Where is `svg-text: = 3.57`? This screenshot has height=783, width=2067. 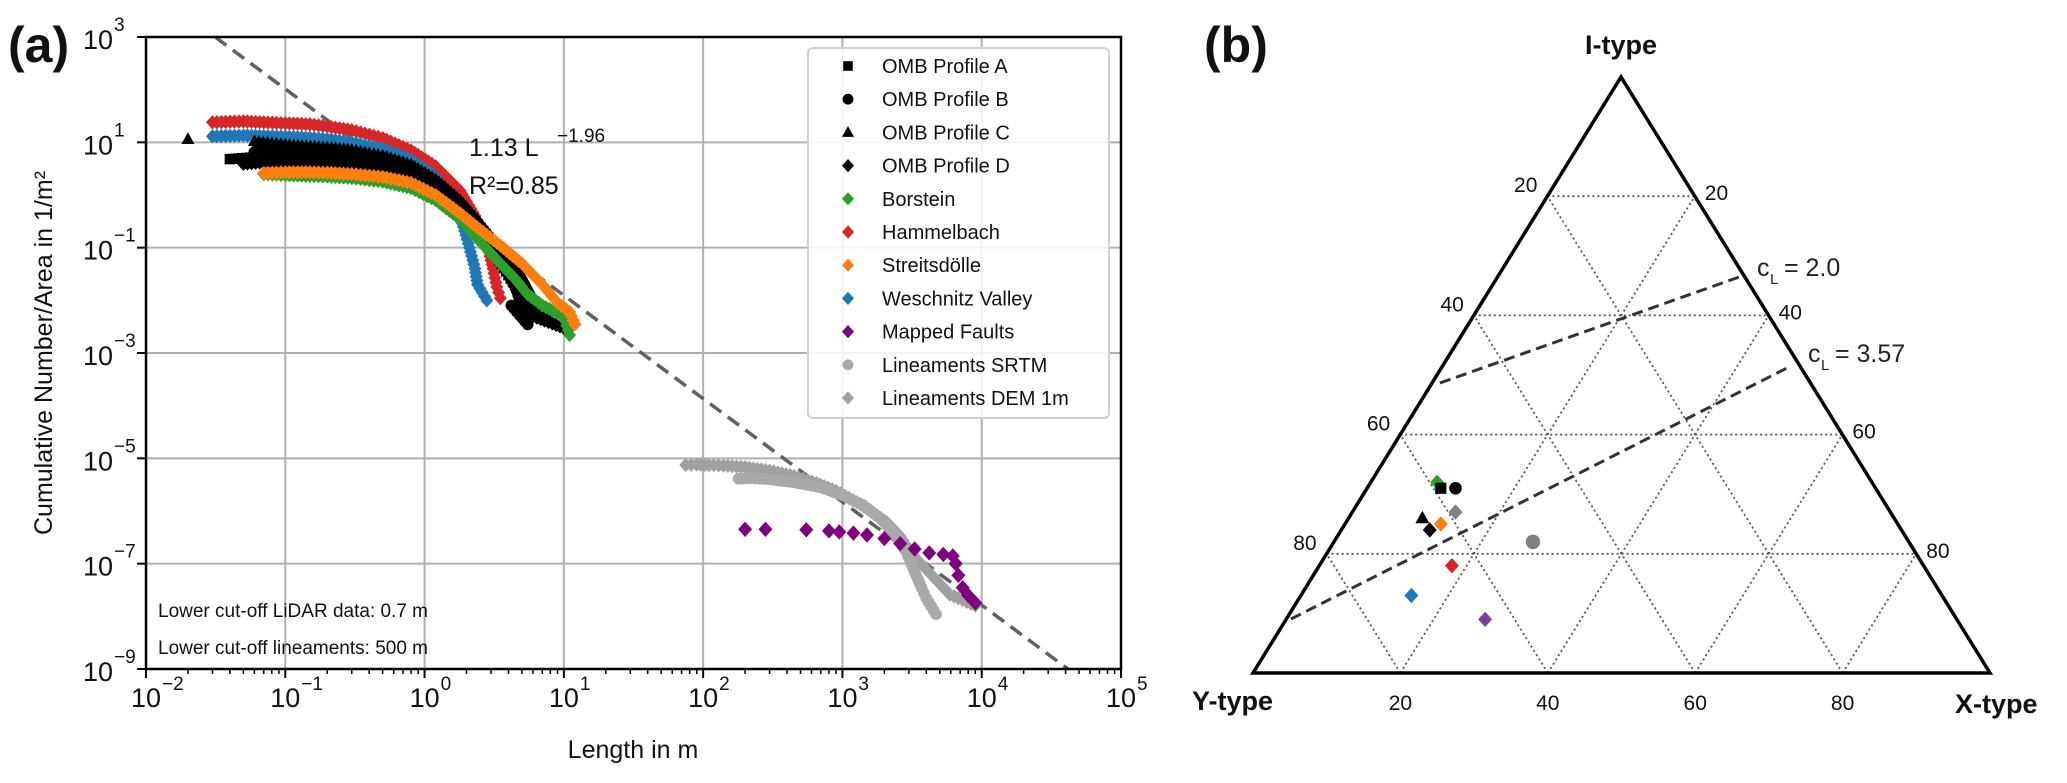 svg-text: = 3.57 is located at coordinates (1866, 354).